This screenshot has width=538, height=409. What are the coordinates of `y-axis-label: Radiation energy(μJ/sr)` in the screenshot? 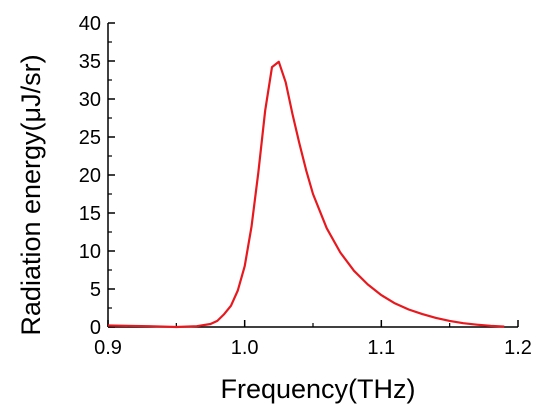 It's located at (31, 194).